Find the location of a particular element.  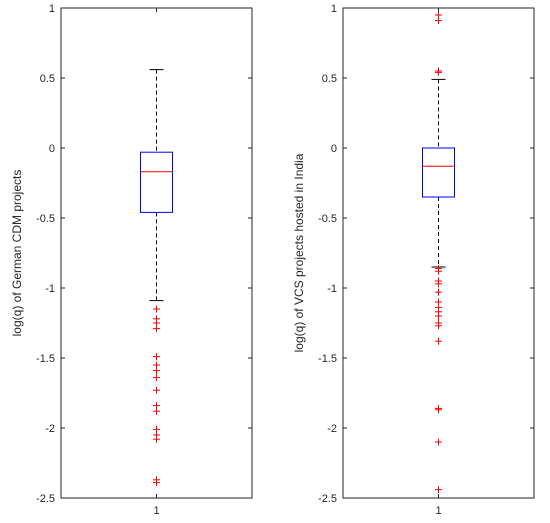

y-axis-label: log(q) of VCS projects hosted in India is located at coordinates (299, 252).